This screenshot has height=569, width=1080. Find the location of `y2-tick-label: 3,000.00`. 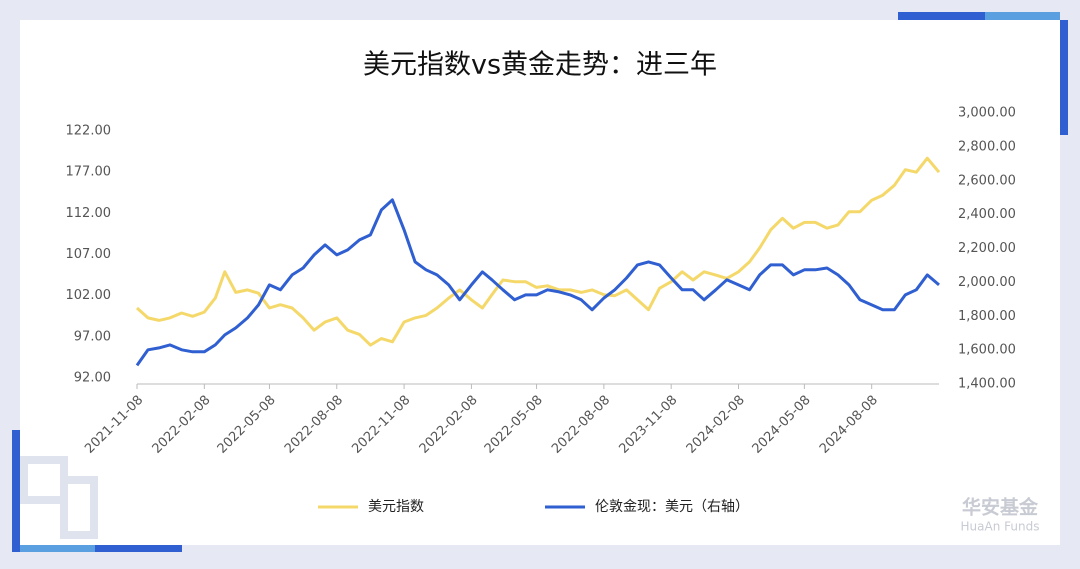

y2-tick-label: 3,000.00 is located at coordinates (987, 113).